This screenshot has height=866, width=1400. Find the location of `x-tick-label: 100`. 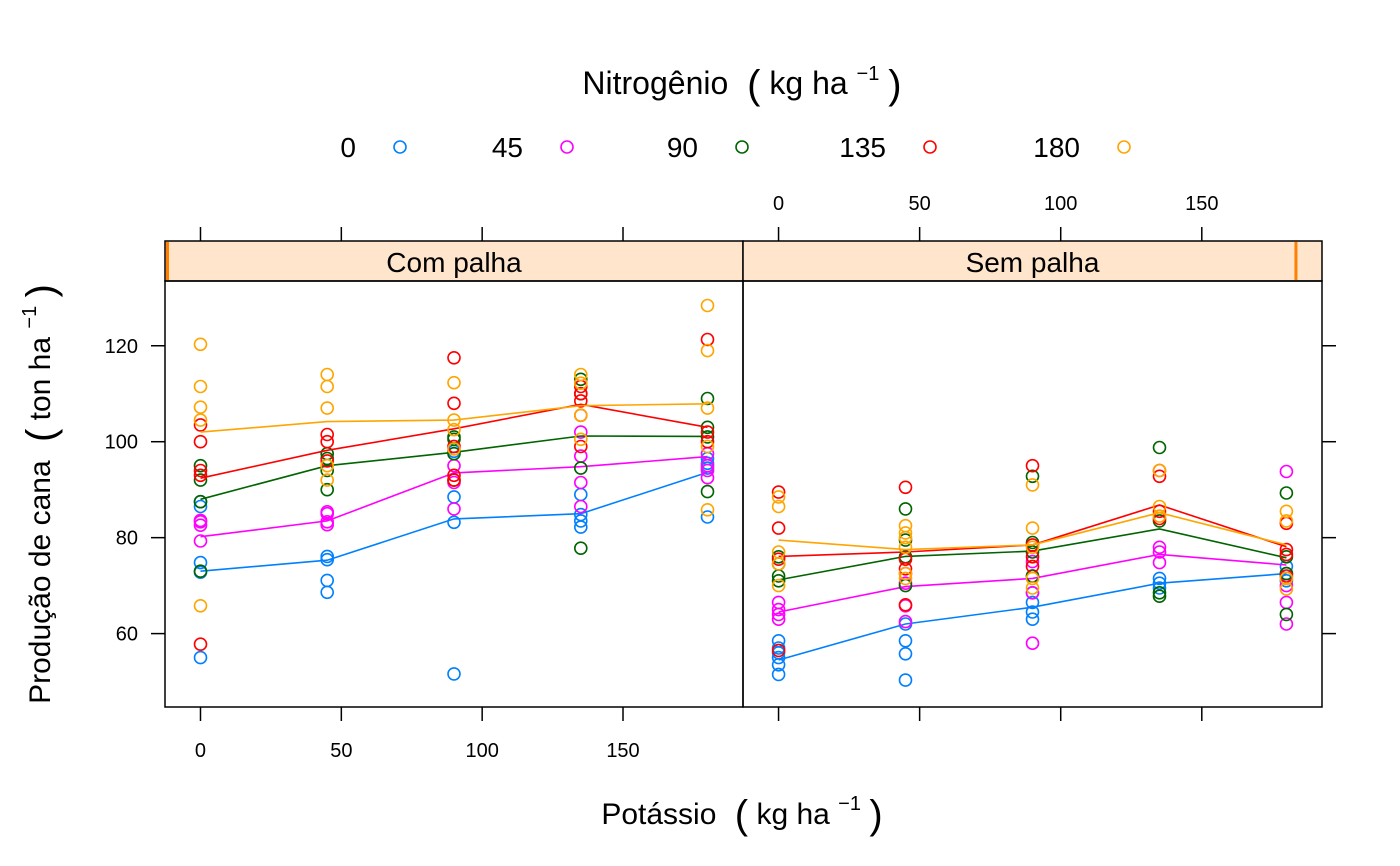

x-tick-label: 100 is located at coordinates (481, 751).